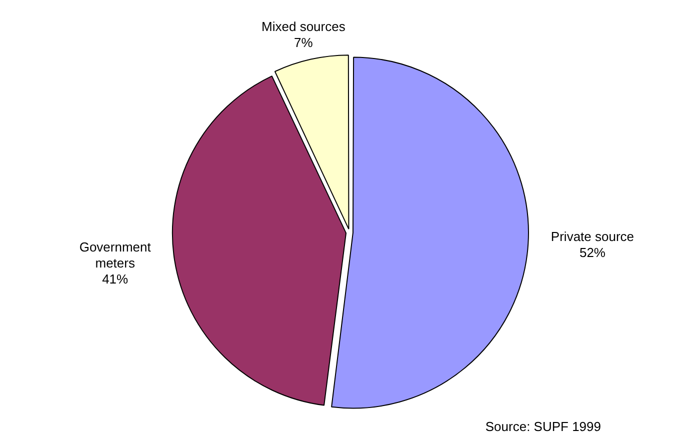  What do you see at coordinates (115, 255) in the screenshot?
I see `slice-label: Government meters` at bounding box center [115, 255].